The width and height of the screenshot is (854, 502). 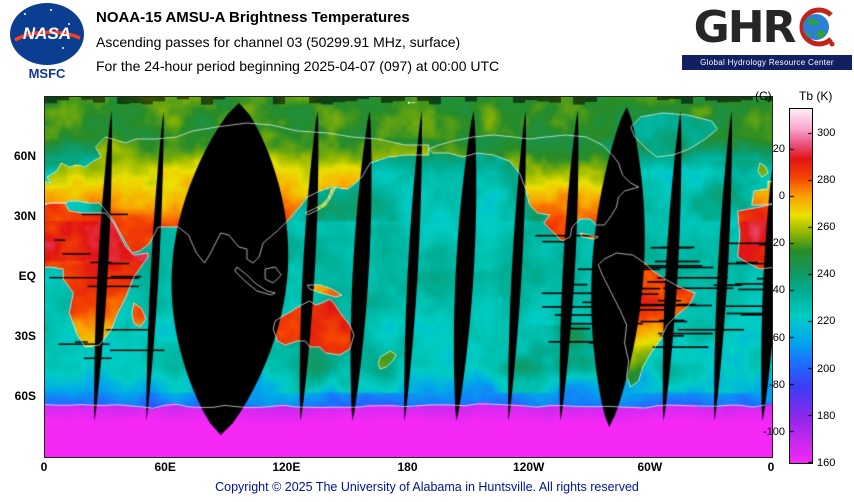 What do you see at coordinates (165, 467) in the screenshot?
I see `x-axis-label: 60E` at bounding box center [165, 467].